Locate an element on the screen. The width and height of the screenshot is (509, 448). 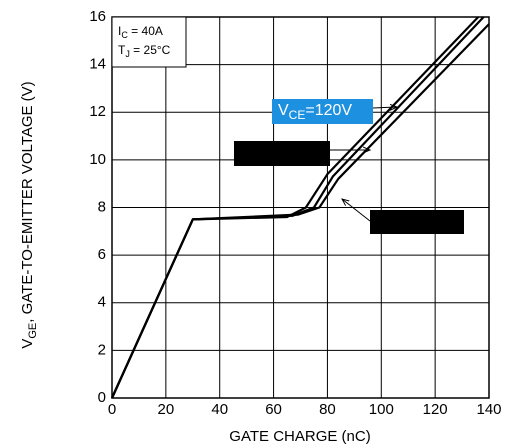
y-tick-label: 4 is located at coordinates (102, 302).